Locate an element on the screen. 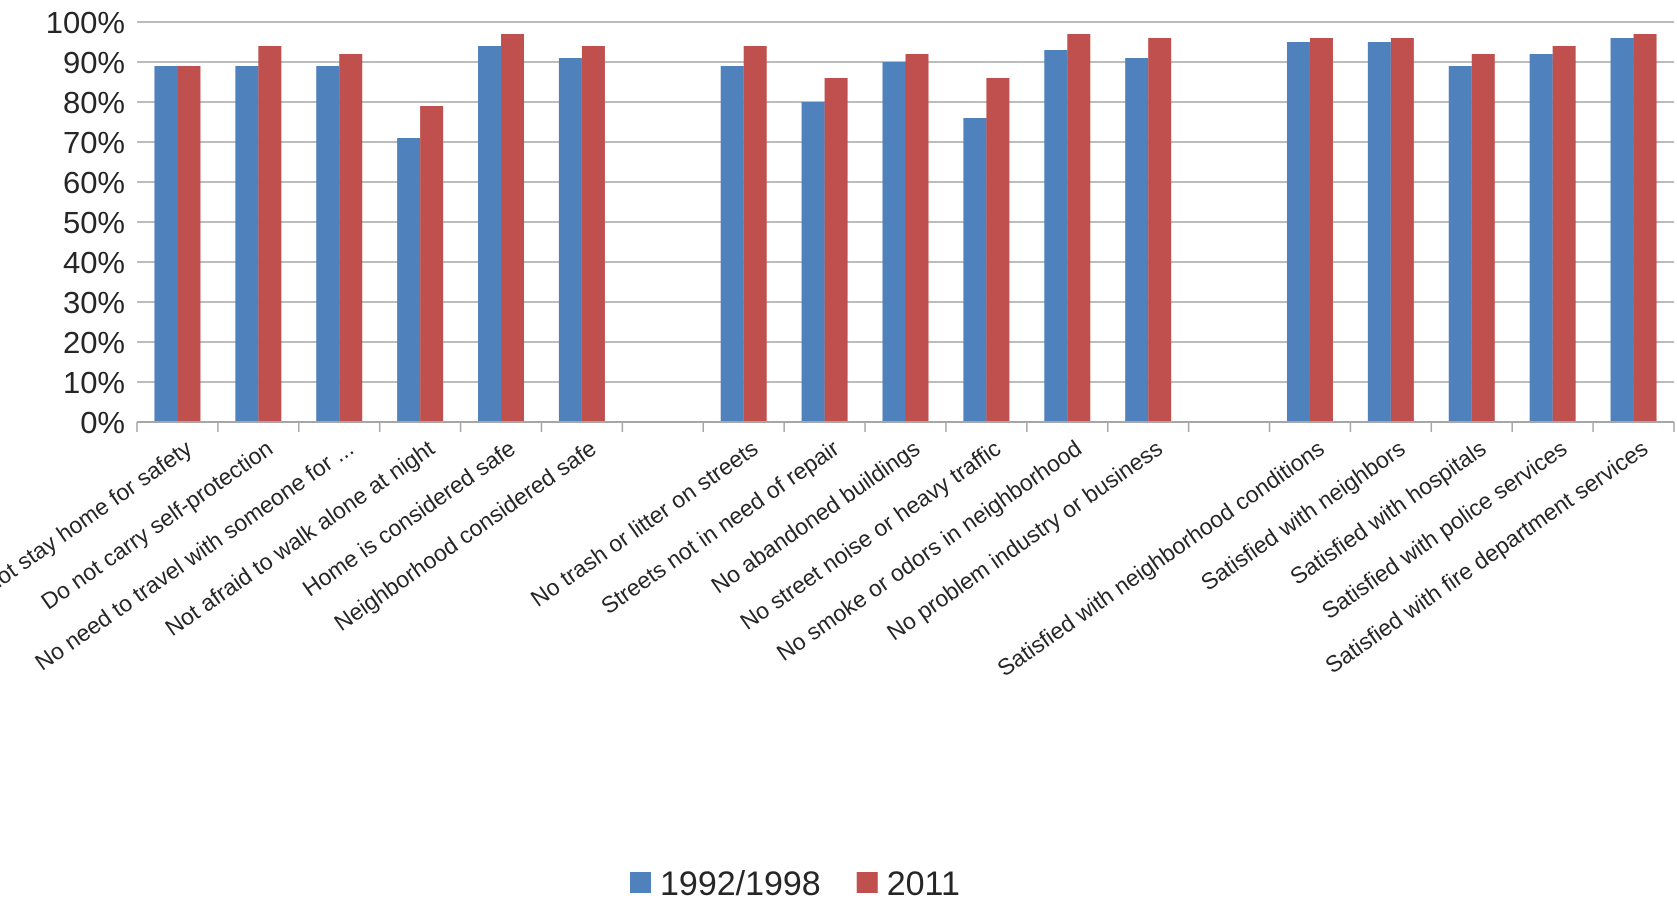 This screenshot has width=1677, height=915. y-tick-label: 80% is located at coordinates (94, 102).